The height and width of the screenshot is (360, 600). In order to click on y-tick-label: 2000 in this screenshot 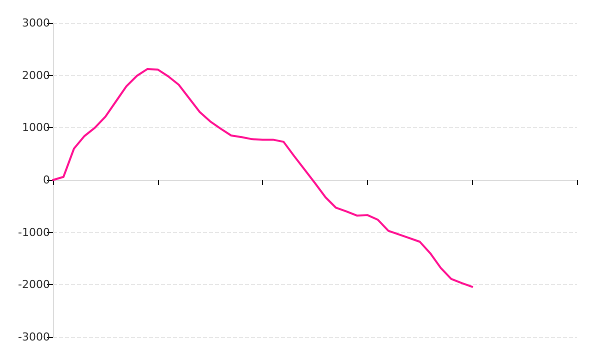, I will do `click(36, 75)`.